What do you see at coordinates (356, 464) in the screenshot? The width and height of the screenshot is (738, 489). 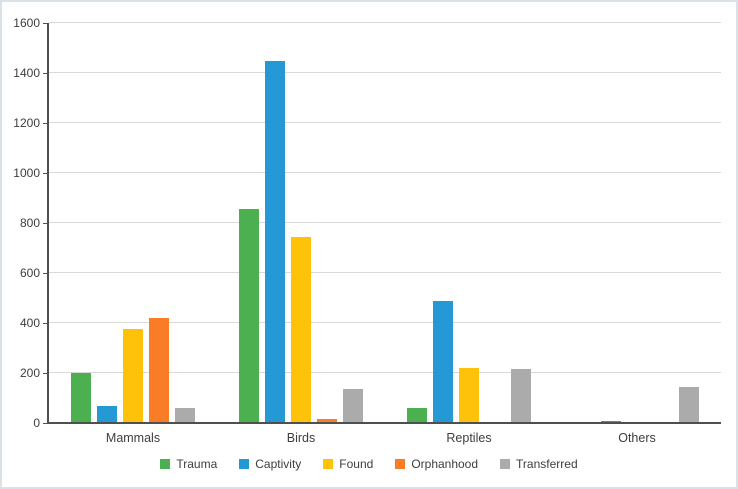 I see `legend-label-found: Found` at bounding box center [356, 464].